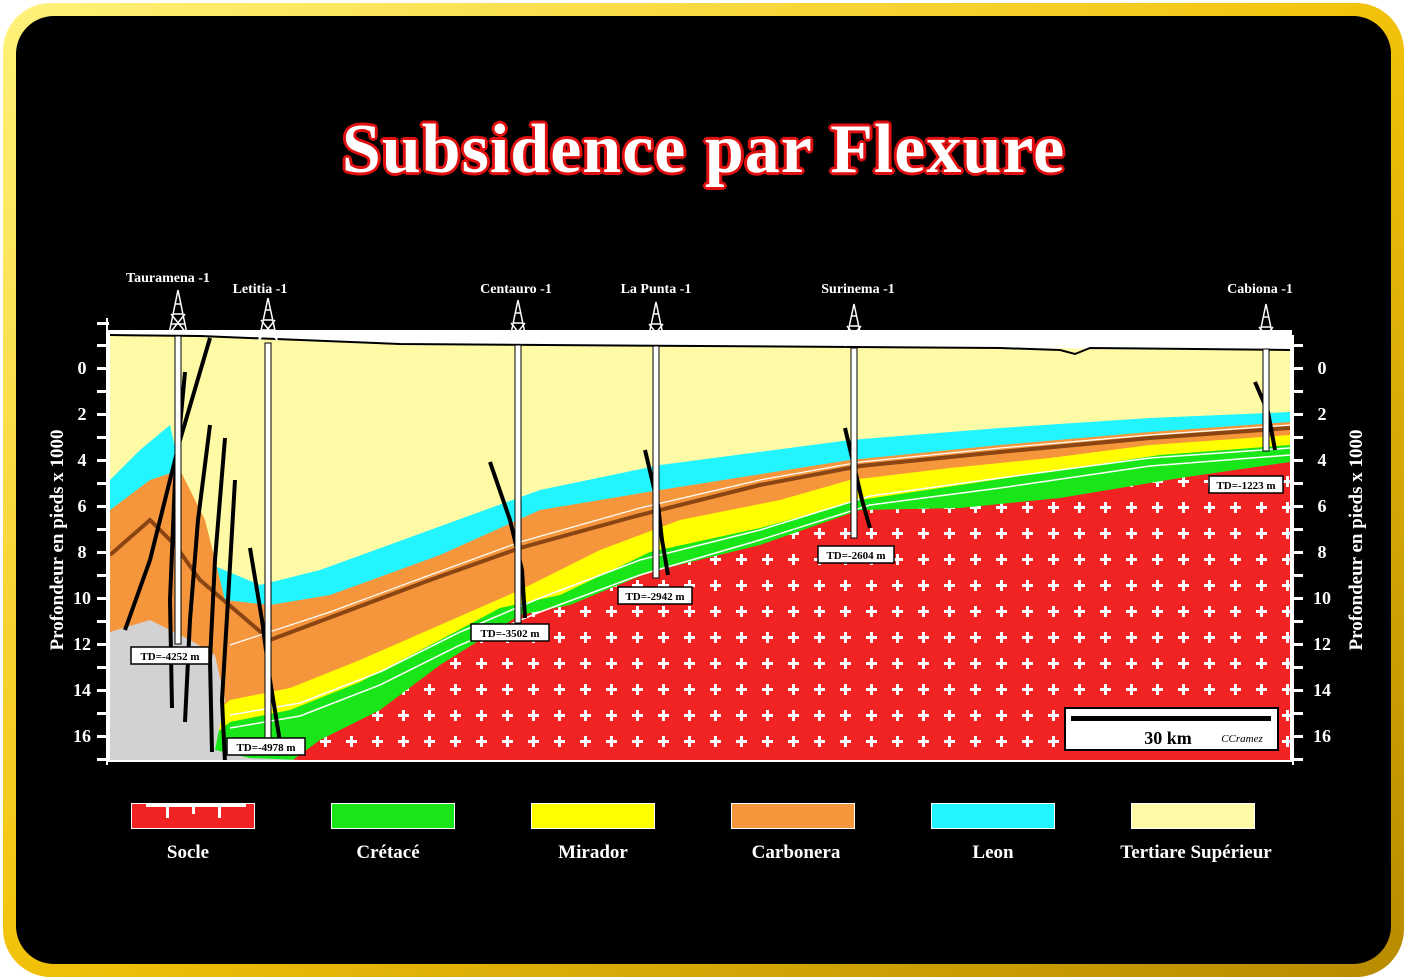 The width and height of the screenshot is (1407, 980). I want to click on td-box-letitia: TD=-4978 m, so click(266, 746).